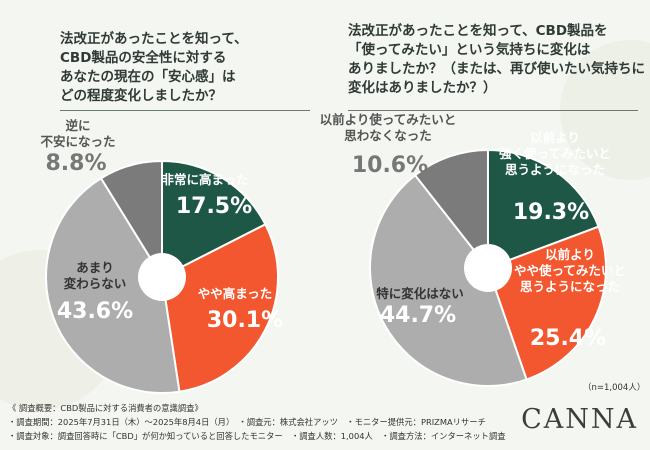 This screenshot has width=650, height=450. What do you see at coordinates (420, 293) in the screenshot?
I see `chart-2-category-label-3: 特に変化はない` at bounding box center [420, 293].